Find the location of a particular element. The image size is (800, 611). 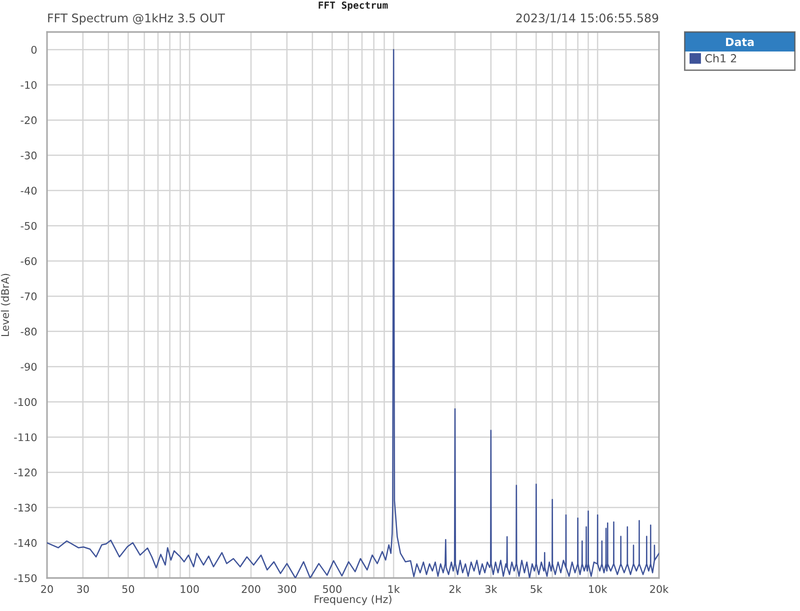

x-tick-label: 50 is located at coordinates (128, 589).